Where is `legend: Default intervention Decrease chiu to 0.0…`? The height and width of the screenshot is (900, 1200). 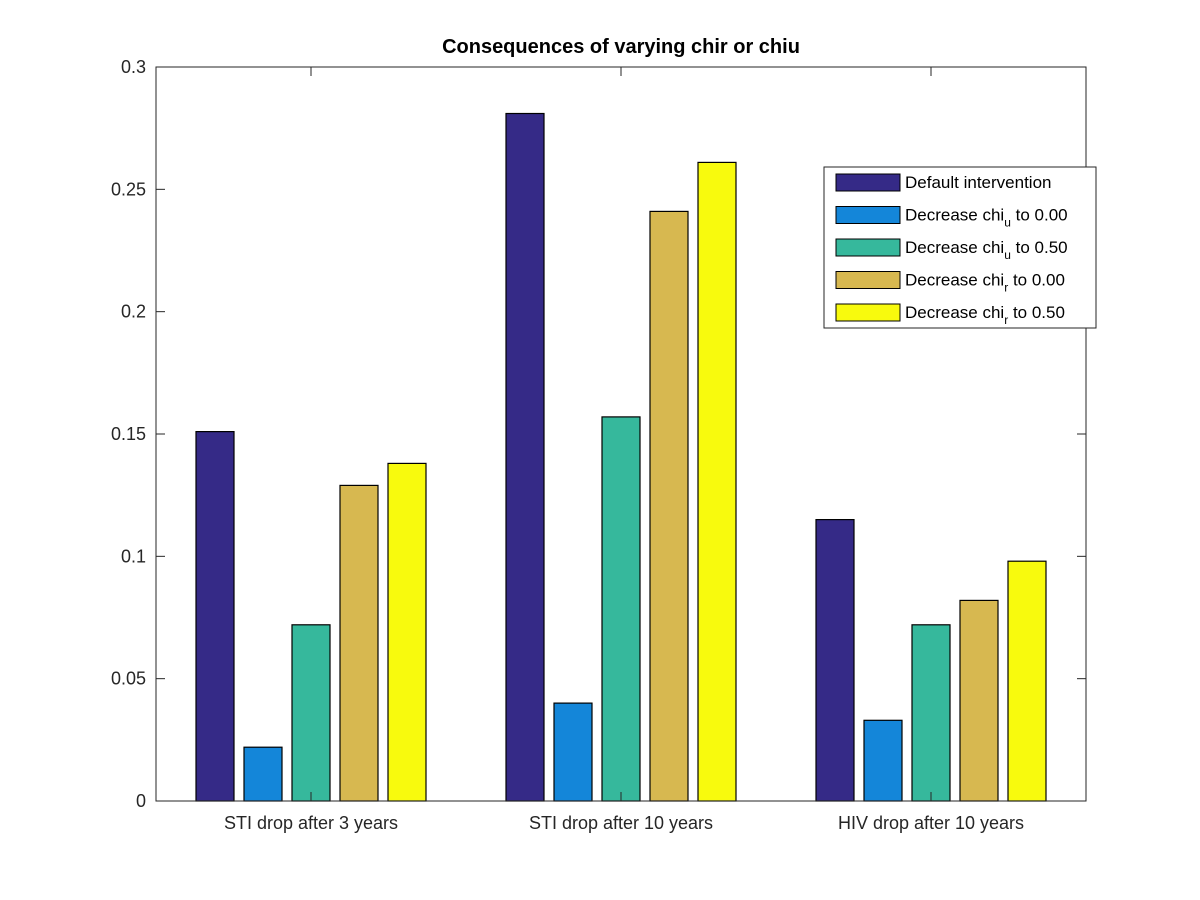
legend: Default intervention Decrease chiu to 0.0… is located at coordinates (960, 247).